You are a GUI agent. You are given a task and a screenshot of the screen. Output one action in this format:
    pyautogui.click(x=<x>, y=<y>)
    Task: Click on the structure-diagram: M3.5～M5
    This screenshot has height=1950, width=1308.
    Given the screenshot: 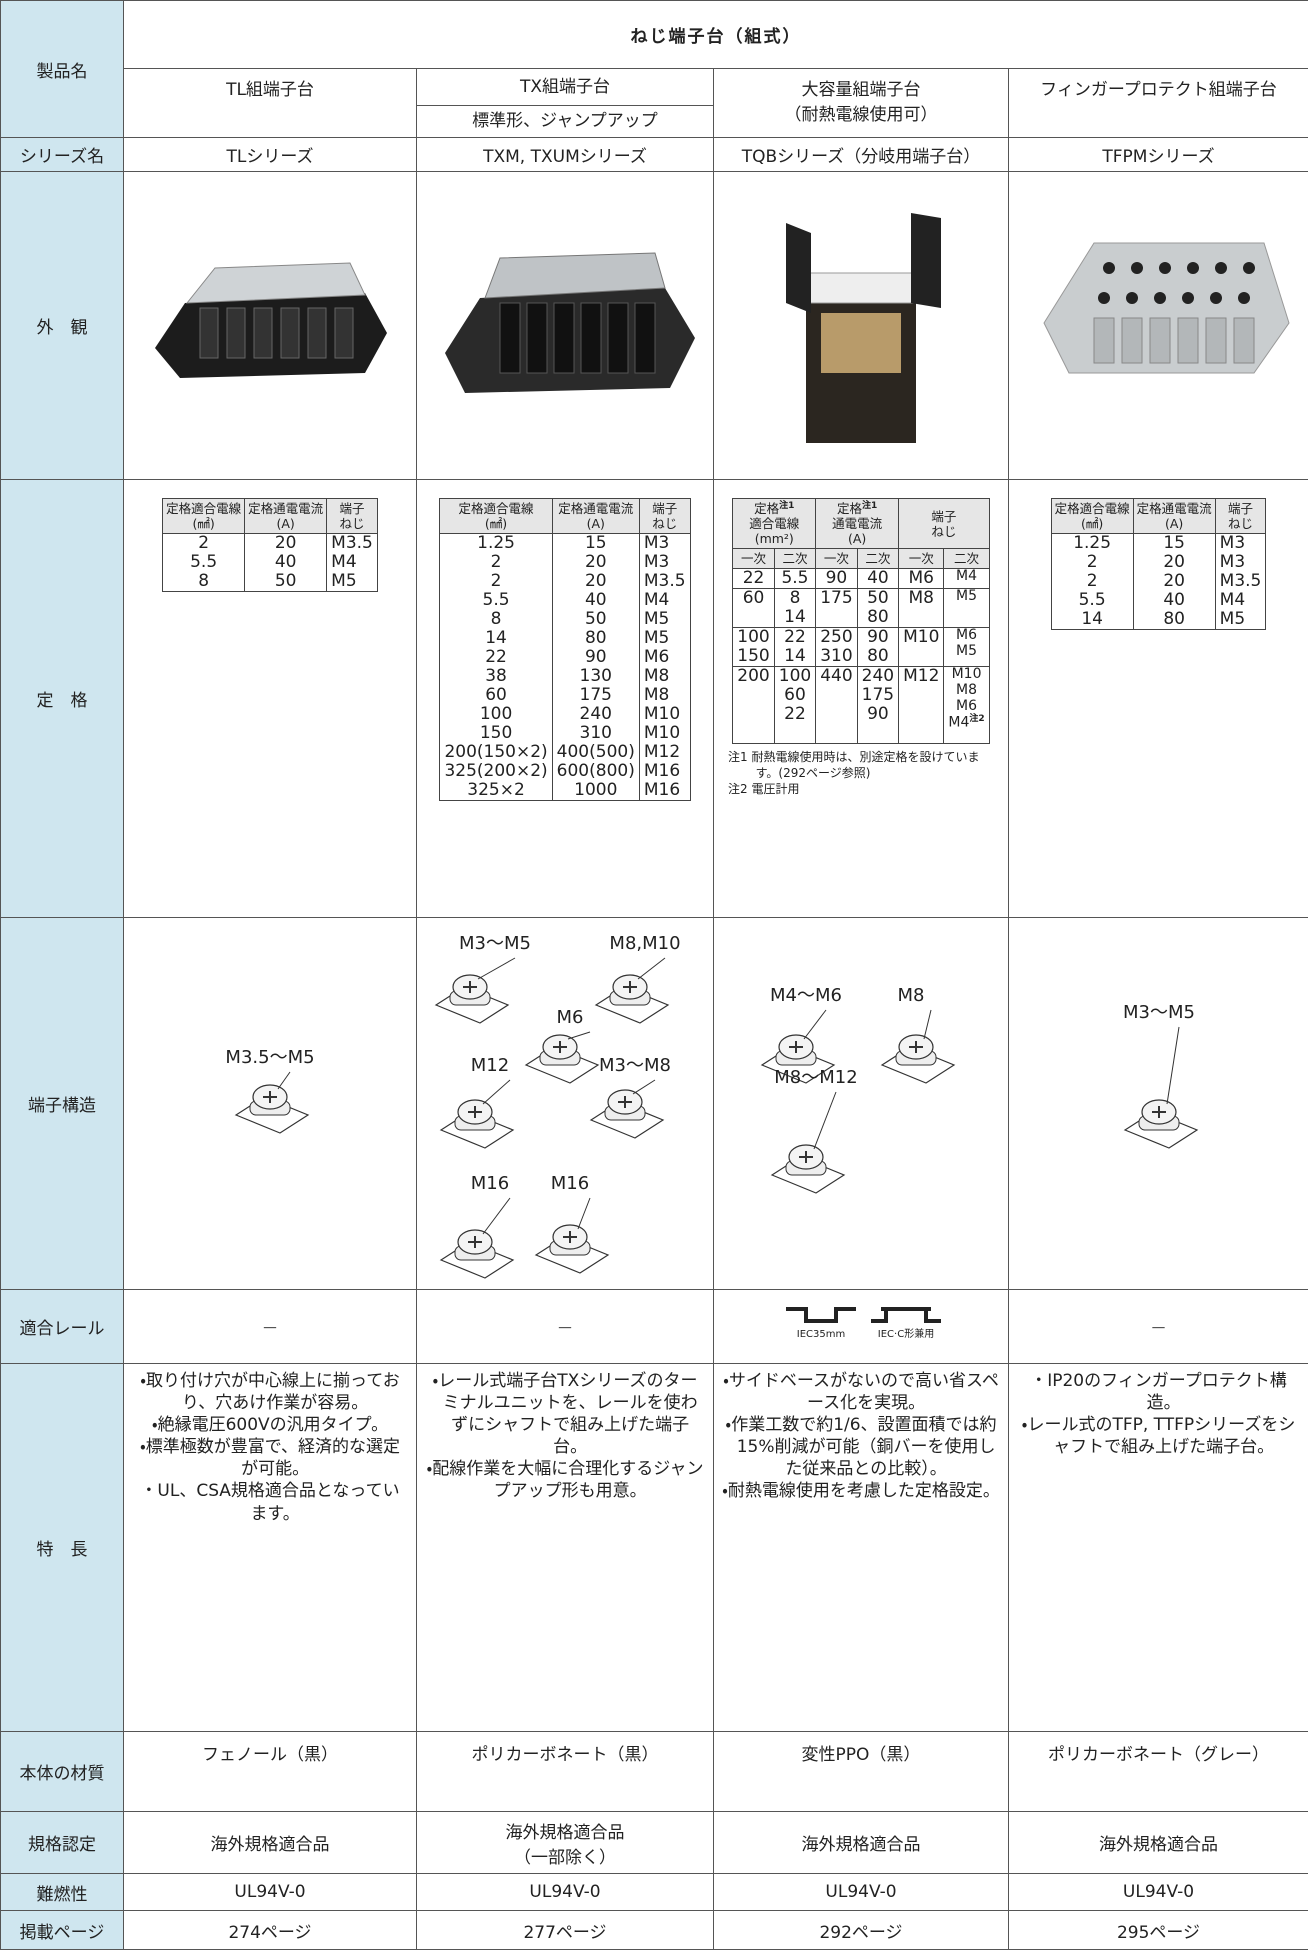 What is the action you would take?
    pyautogui.click(x=270, y=1101)
    